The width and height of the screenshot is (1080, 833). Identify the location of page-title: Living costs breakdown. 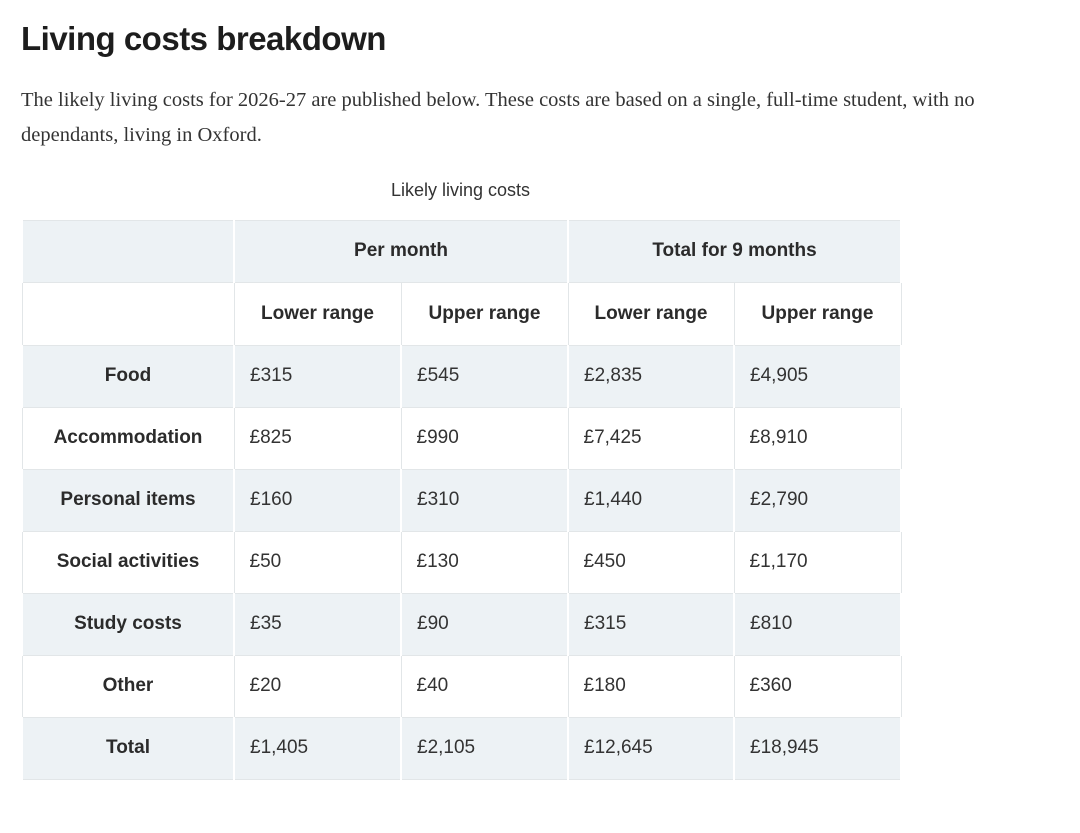
(203, 38).